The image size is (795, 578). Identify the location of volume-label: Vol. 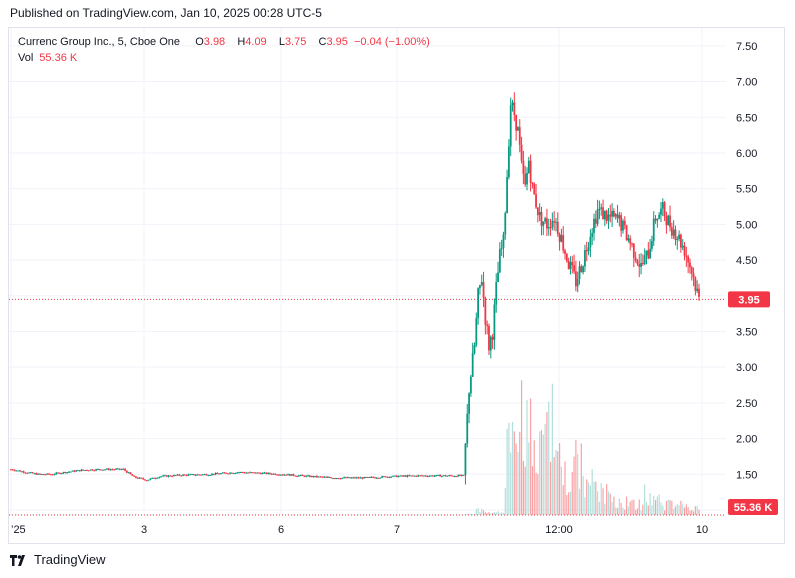
(26, 58).